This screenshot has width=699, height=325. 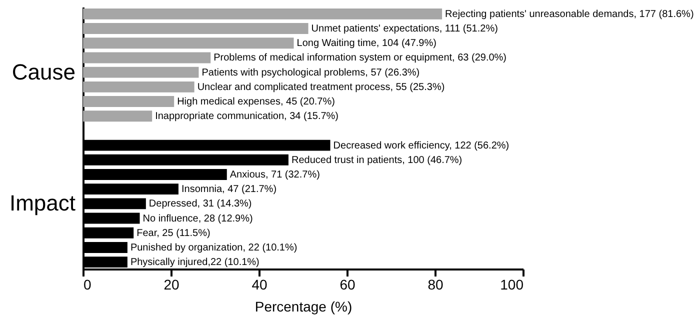 What do you see at coordinates (512, 284) in the screenshot?
I see `x-tick-label: 100` at bounding box center [512, 284].